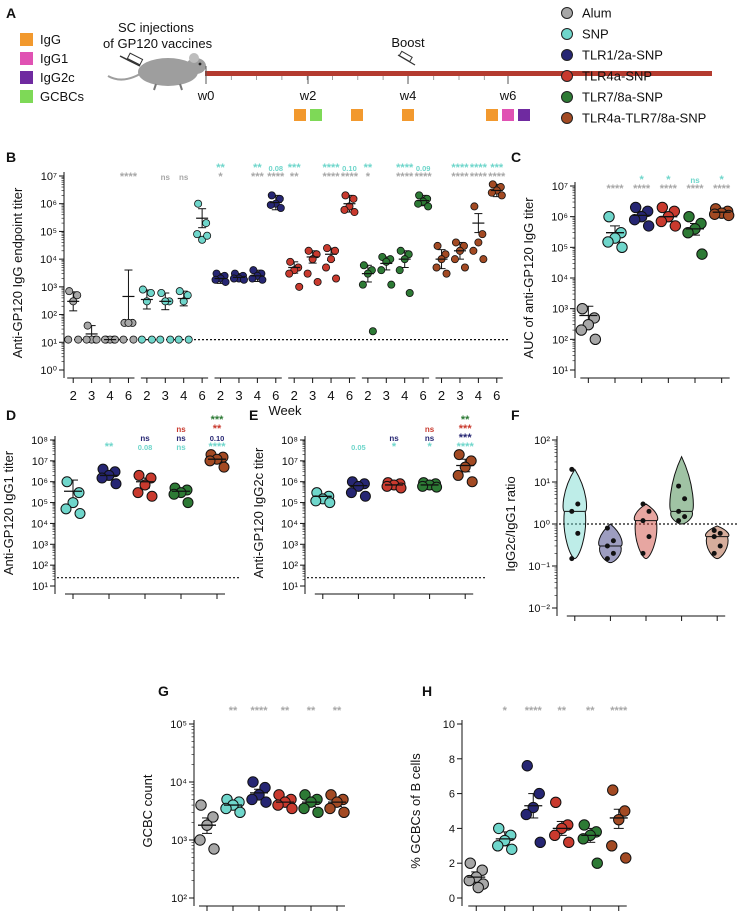 This screenshot has width=743, height=912. I want to click on x-tick-label: 2, so click(220, 395).